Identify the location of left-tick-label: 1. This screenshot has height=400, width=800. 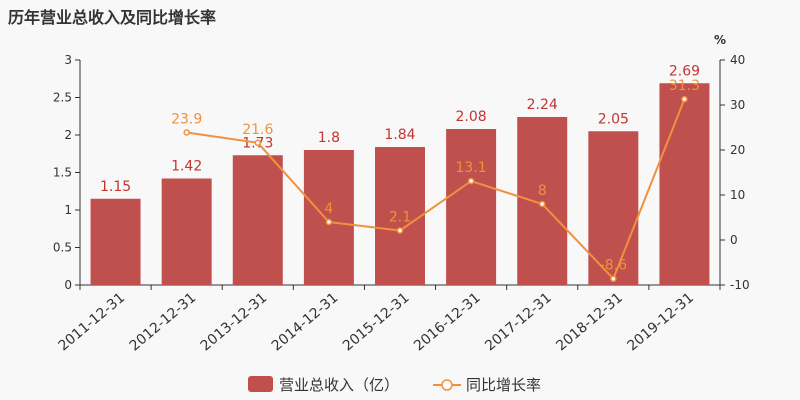
(68, 210).